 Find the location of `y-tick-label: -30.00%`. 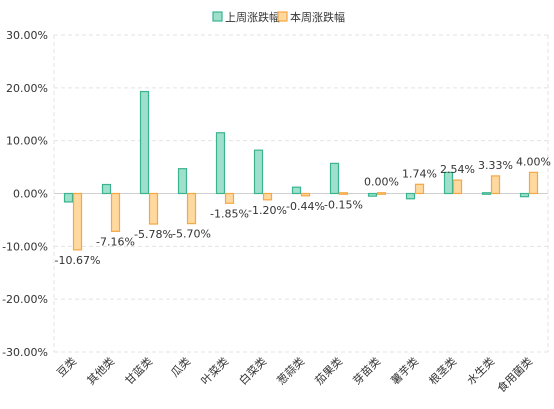

y-tick-label: -30.00% is located at coordinates (25, 352).